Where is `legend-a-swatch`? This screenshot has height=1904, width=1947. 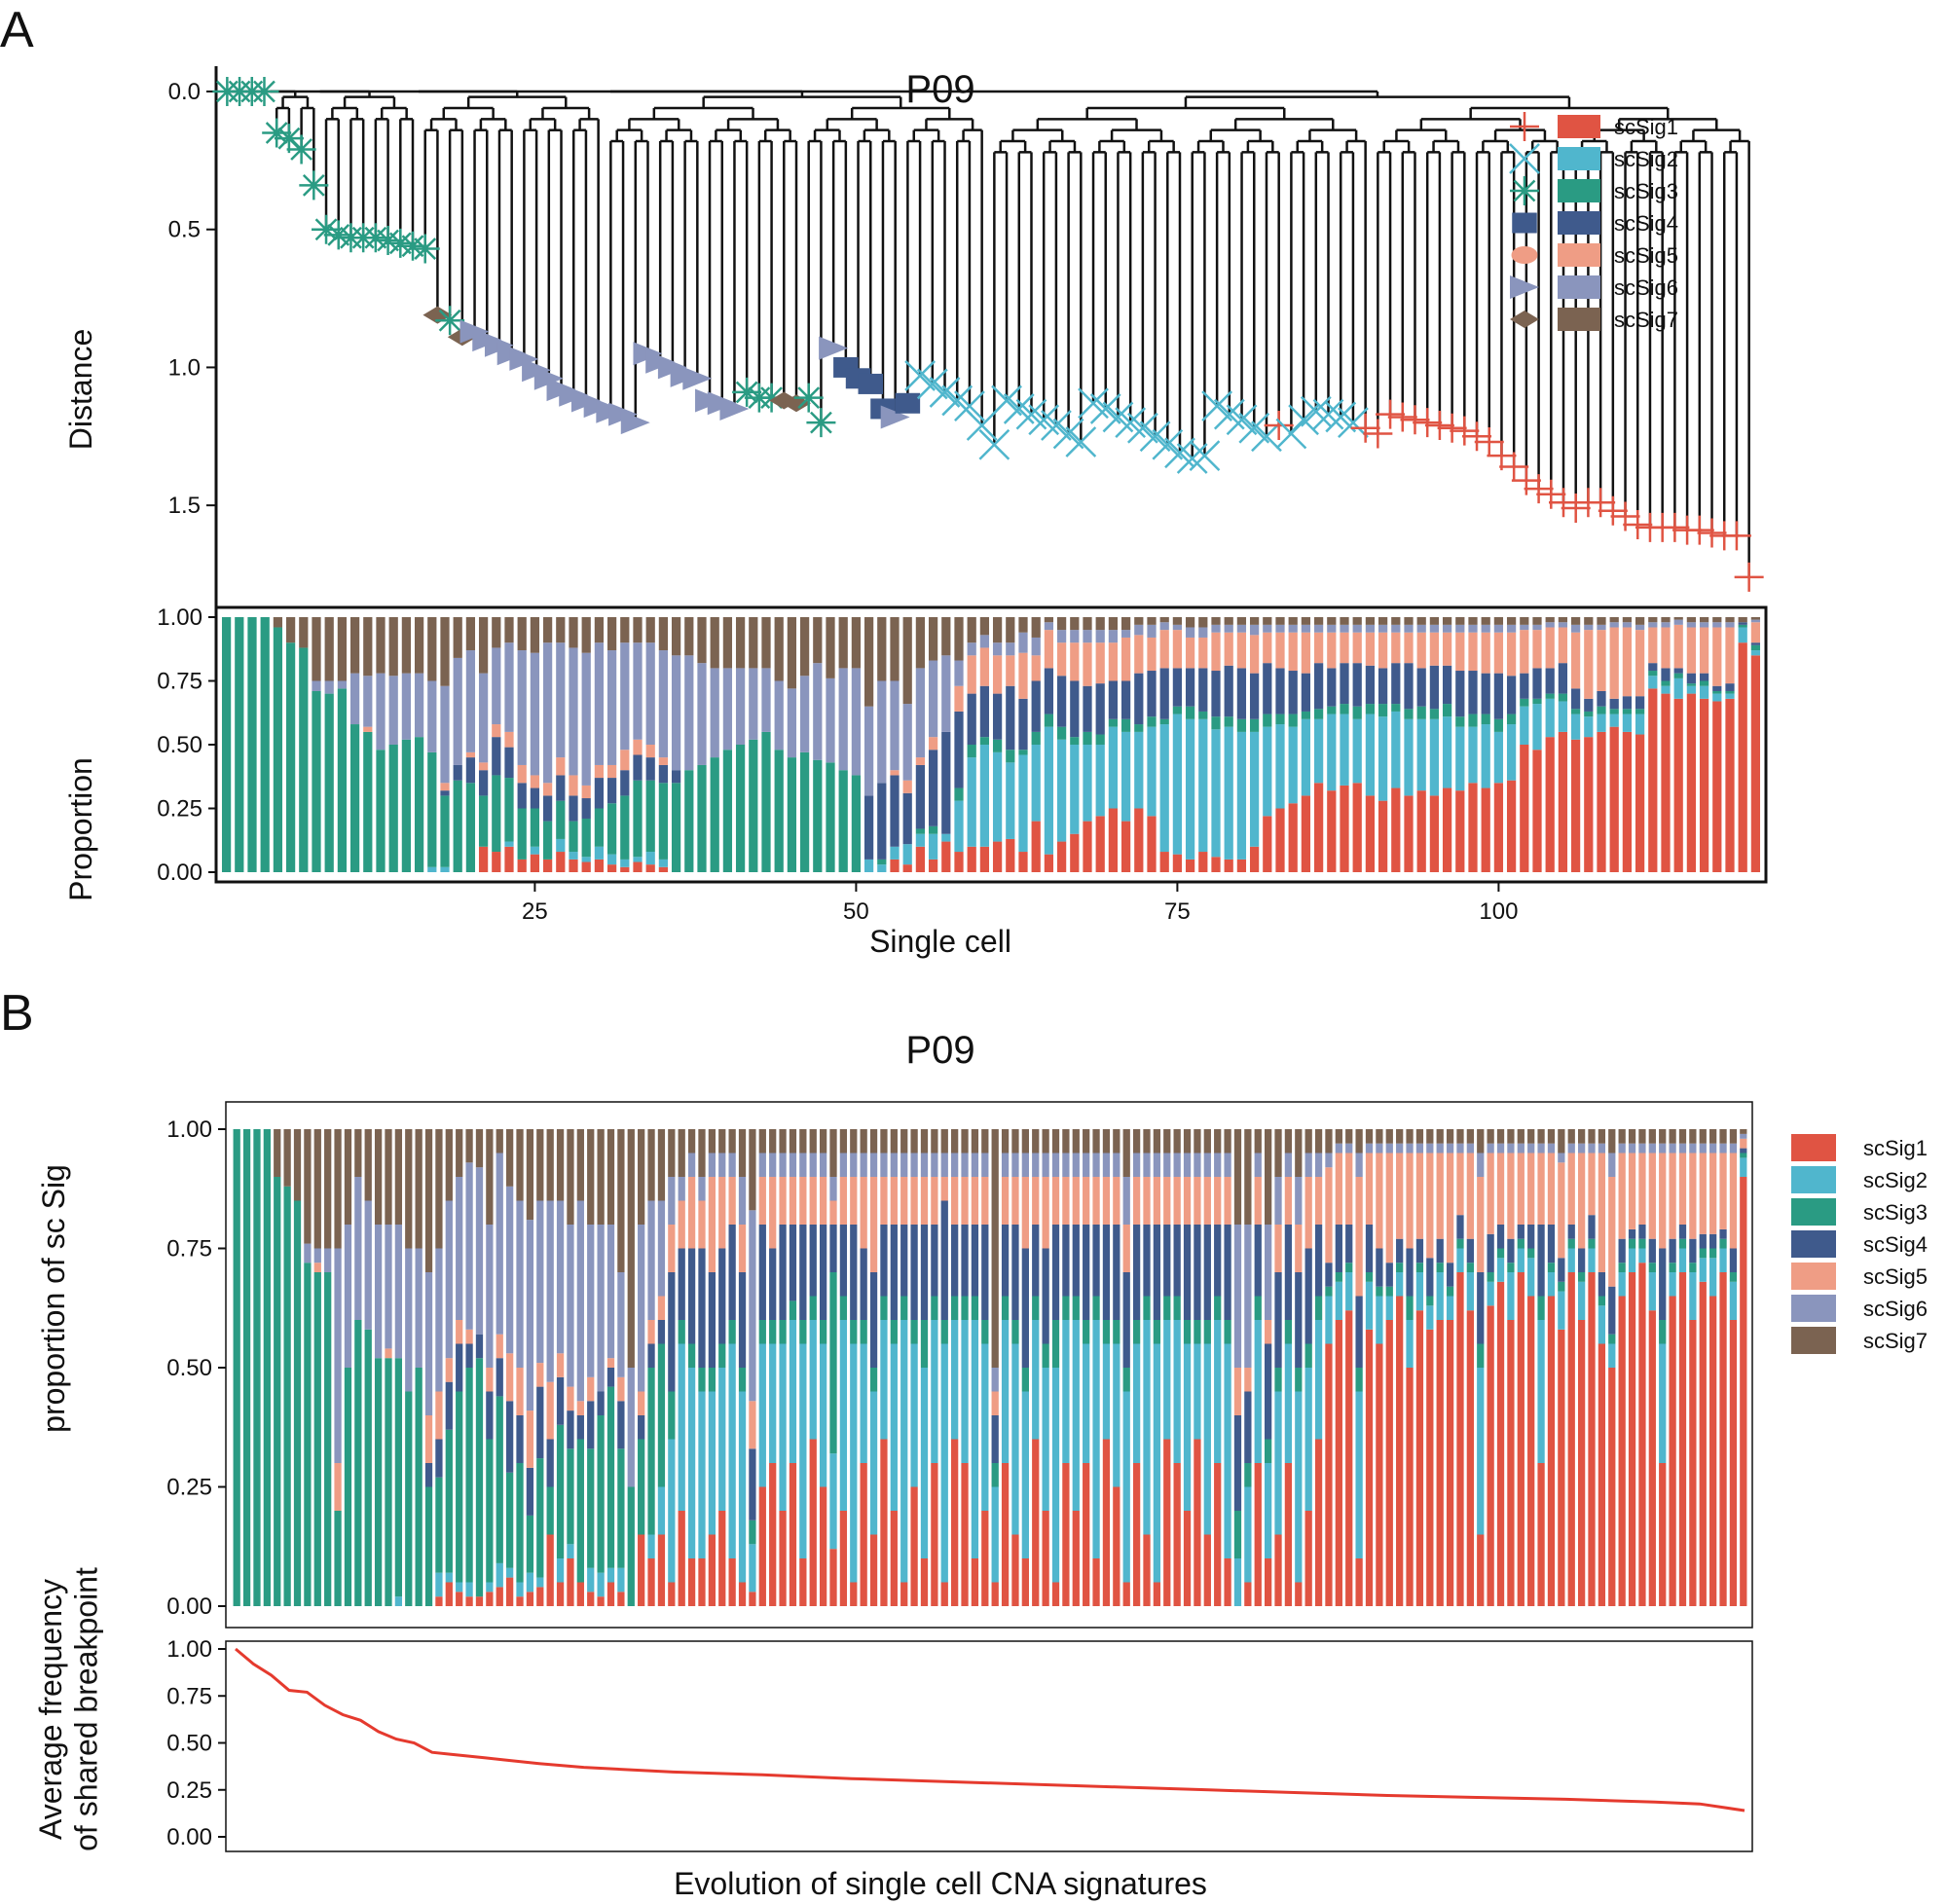 legend-a-swatch is located at coordinates (1579, 223).